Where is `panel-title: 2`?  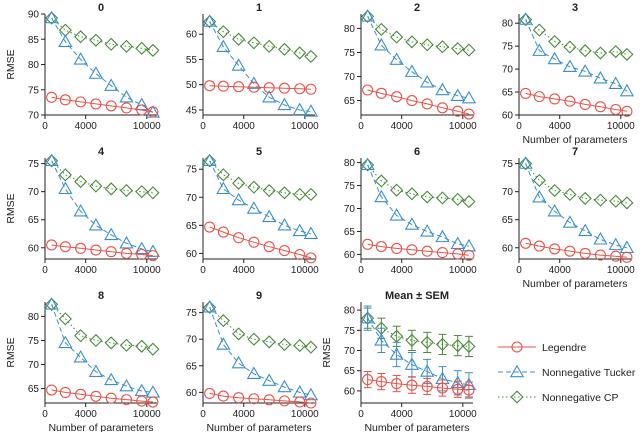
panel-title: 2 is located at coordinates (417, 8).